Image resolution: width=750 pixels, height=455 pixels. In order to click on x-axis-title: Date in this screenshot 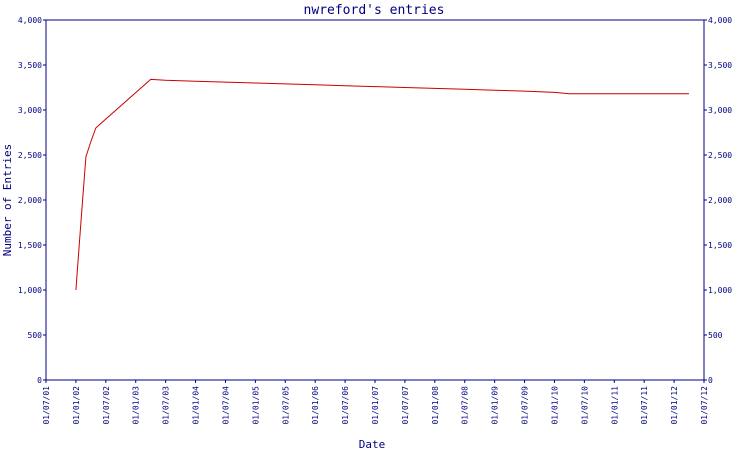, I will do `click(372, 444)`.